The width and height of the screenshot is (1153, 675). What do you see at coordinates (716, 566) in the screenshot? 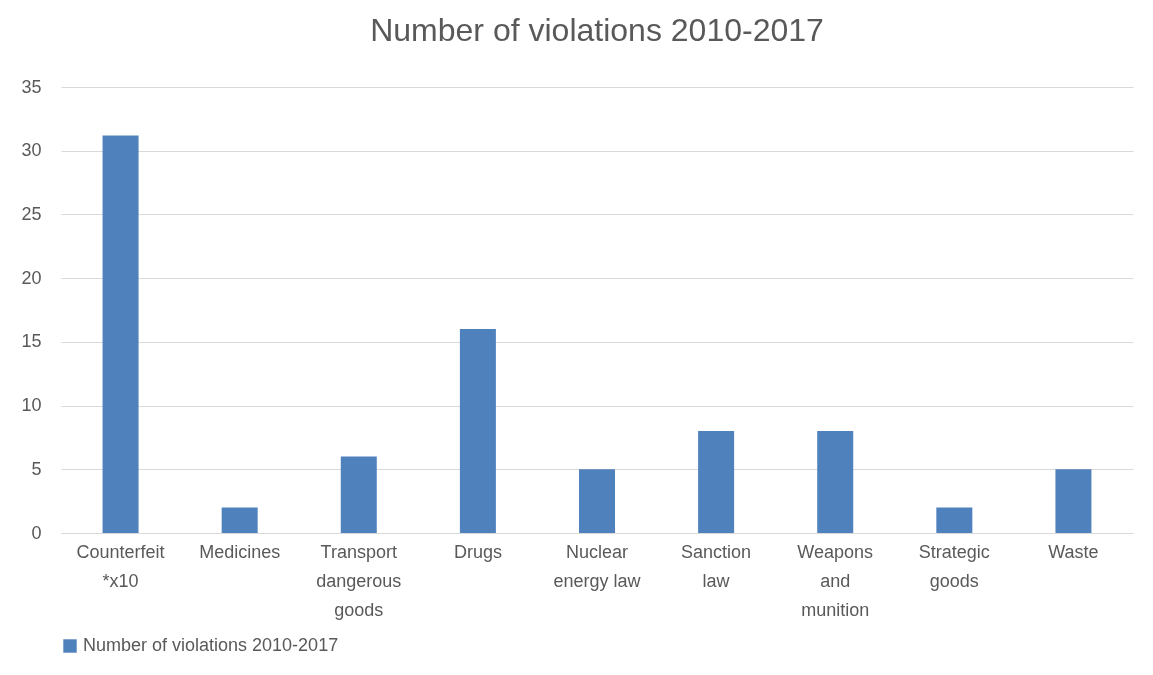
I see `x-tick-label: Sanction law` at bounding box center [716, 566].